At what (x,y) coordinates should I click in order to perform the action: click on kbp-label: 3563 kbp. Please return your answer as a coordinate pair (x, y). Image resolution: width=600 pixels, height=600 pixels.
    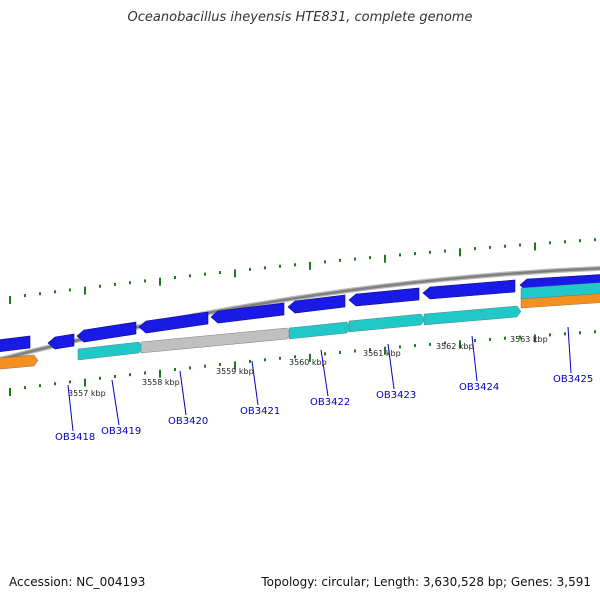
    Looking at the image, I should click on (529, 339).